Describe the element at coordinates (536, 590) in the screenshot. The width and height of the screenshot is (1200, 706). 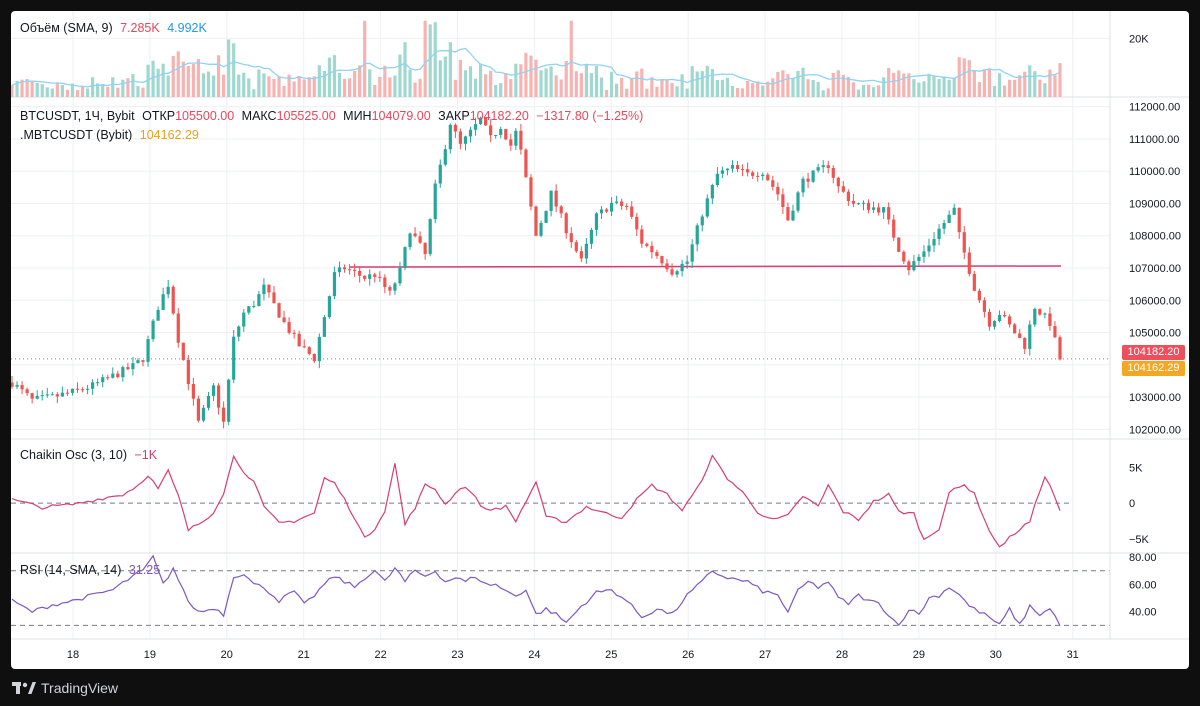
I see `rsi-line` at that location.